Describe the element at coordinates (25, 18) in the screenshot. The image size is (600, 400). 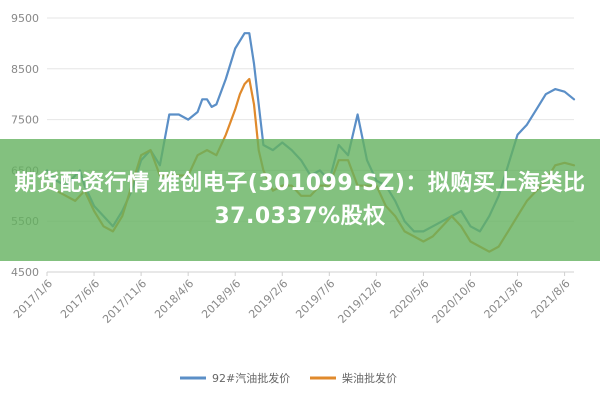
I see `y-tick-label: 9500` at that location.